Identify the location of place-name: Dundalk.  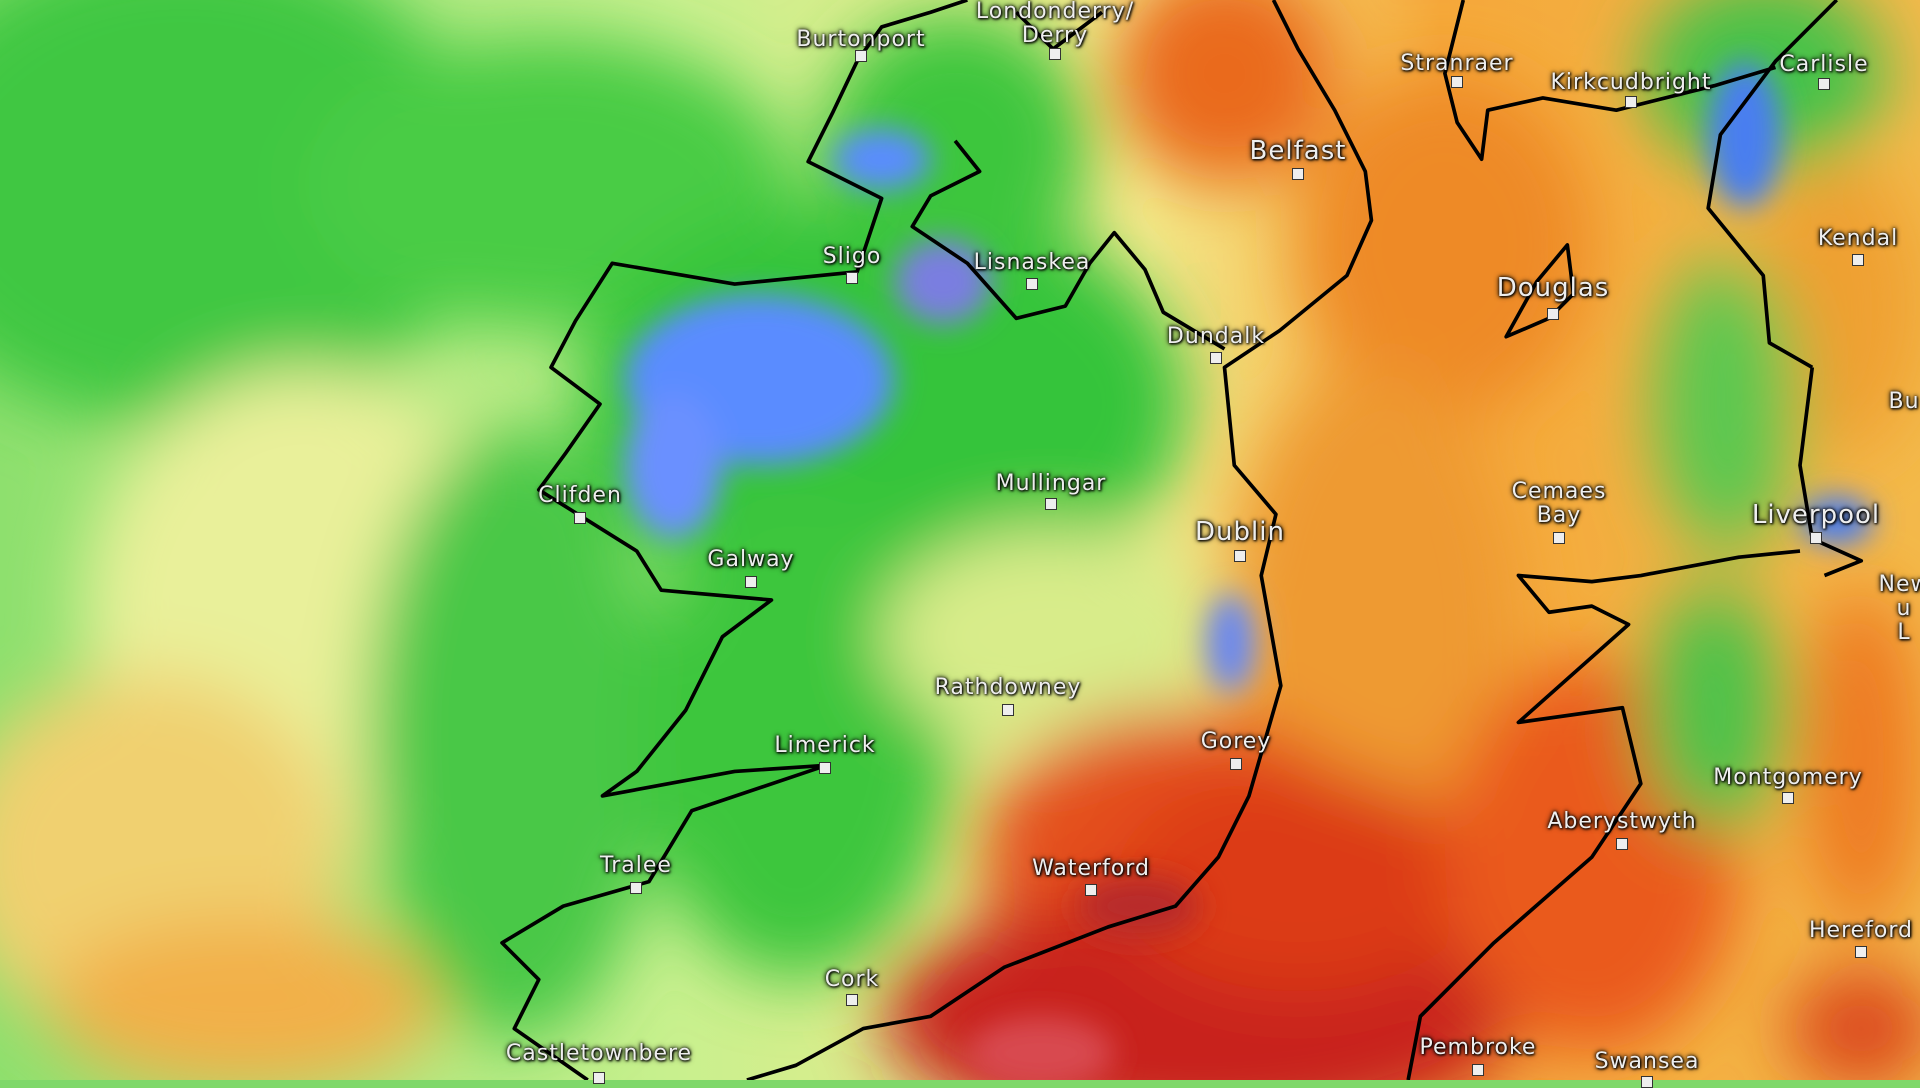
(1216, 337).